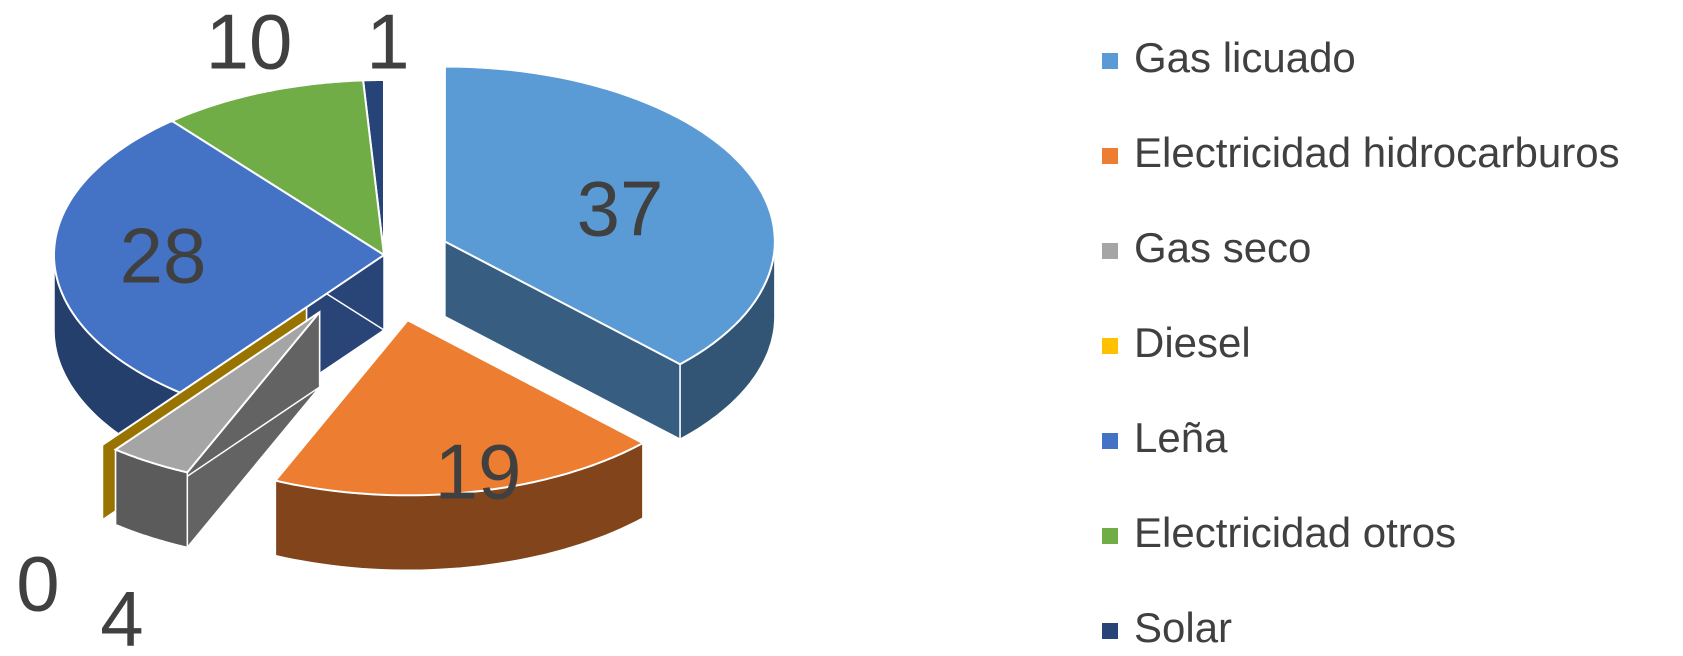  Describe the element at coordinates (1183, 627) in the screenshot. I see `legend-label: Solar` at that location.